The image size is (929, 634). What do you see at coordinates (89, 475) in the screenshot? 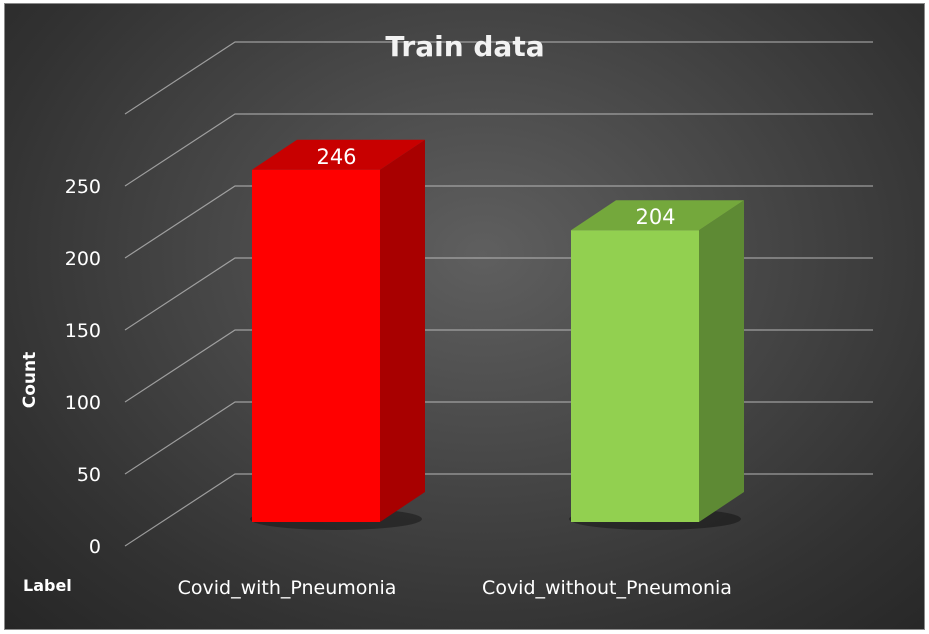
I see `y-tick-label: 50` at bounding box center [89, 475].